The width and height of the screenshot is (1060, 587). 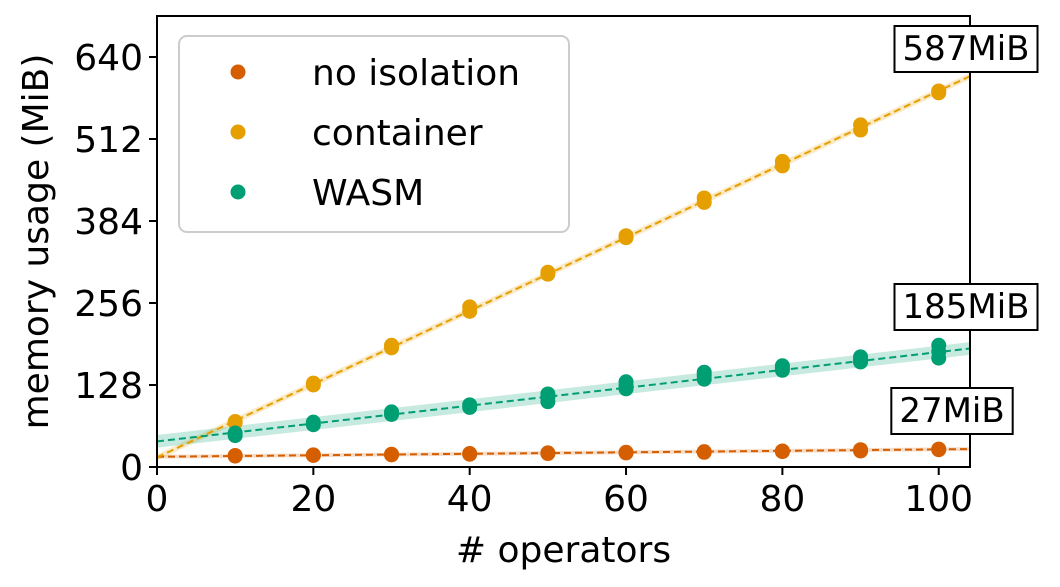 I want to click on legend-box, so click(x=374, y=134).